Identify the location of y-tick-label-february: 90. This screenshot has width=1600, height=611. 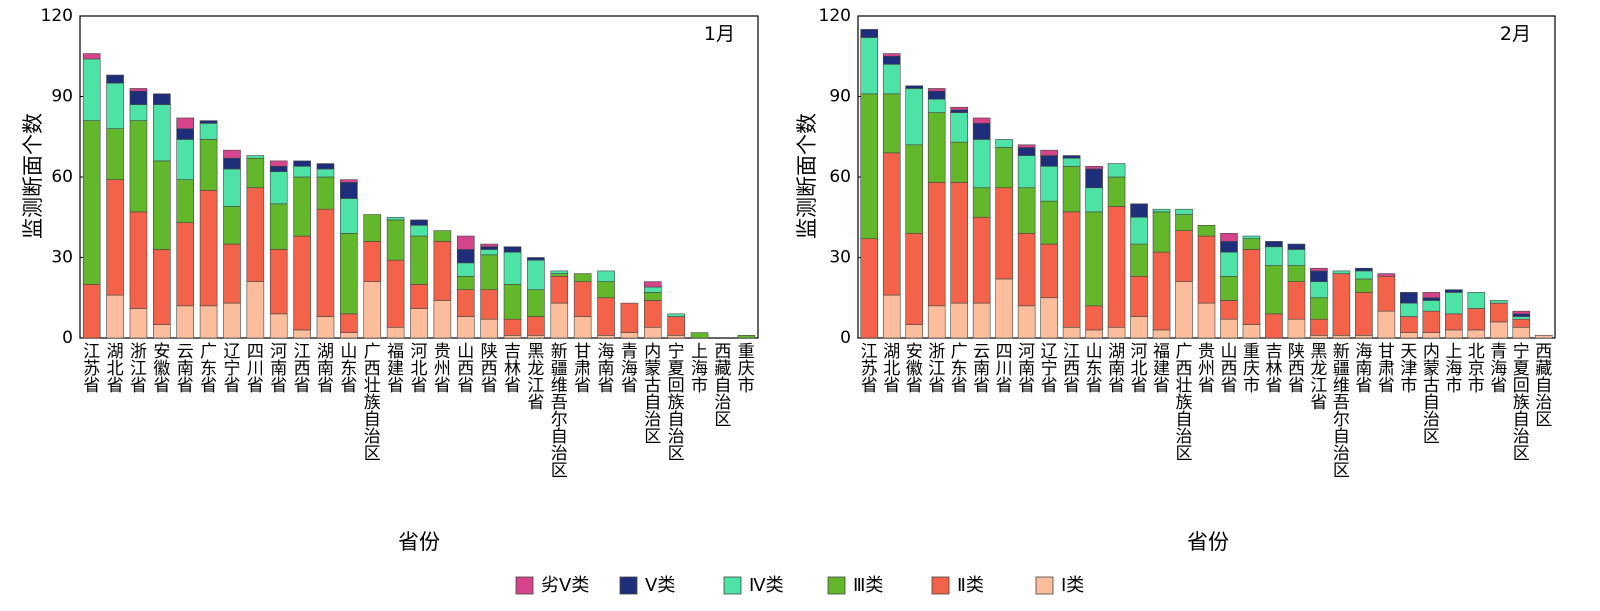
(840, 97).